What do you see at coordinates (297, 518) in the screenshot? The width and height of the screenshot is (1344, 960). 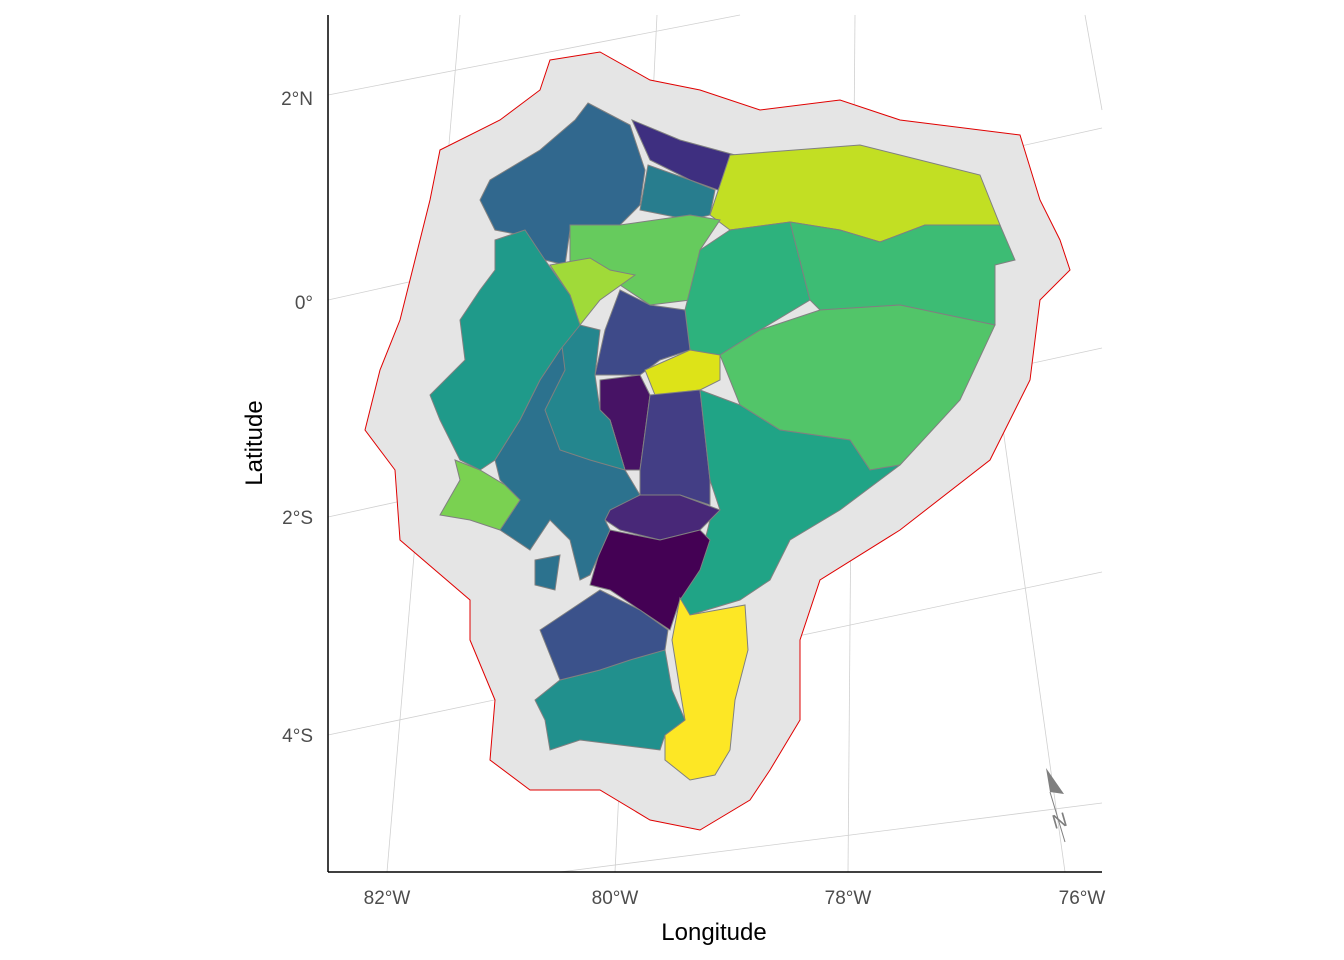 I see `y-tick-label: 2°S` at bounding box center [297, 518].